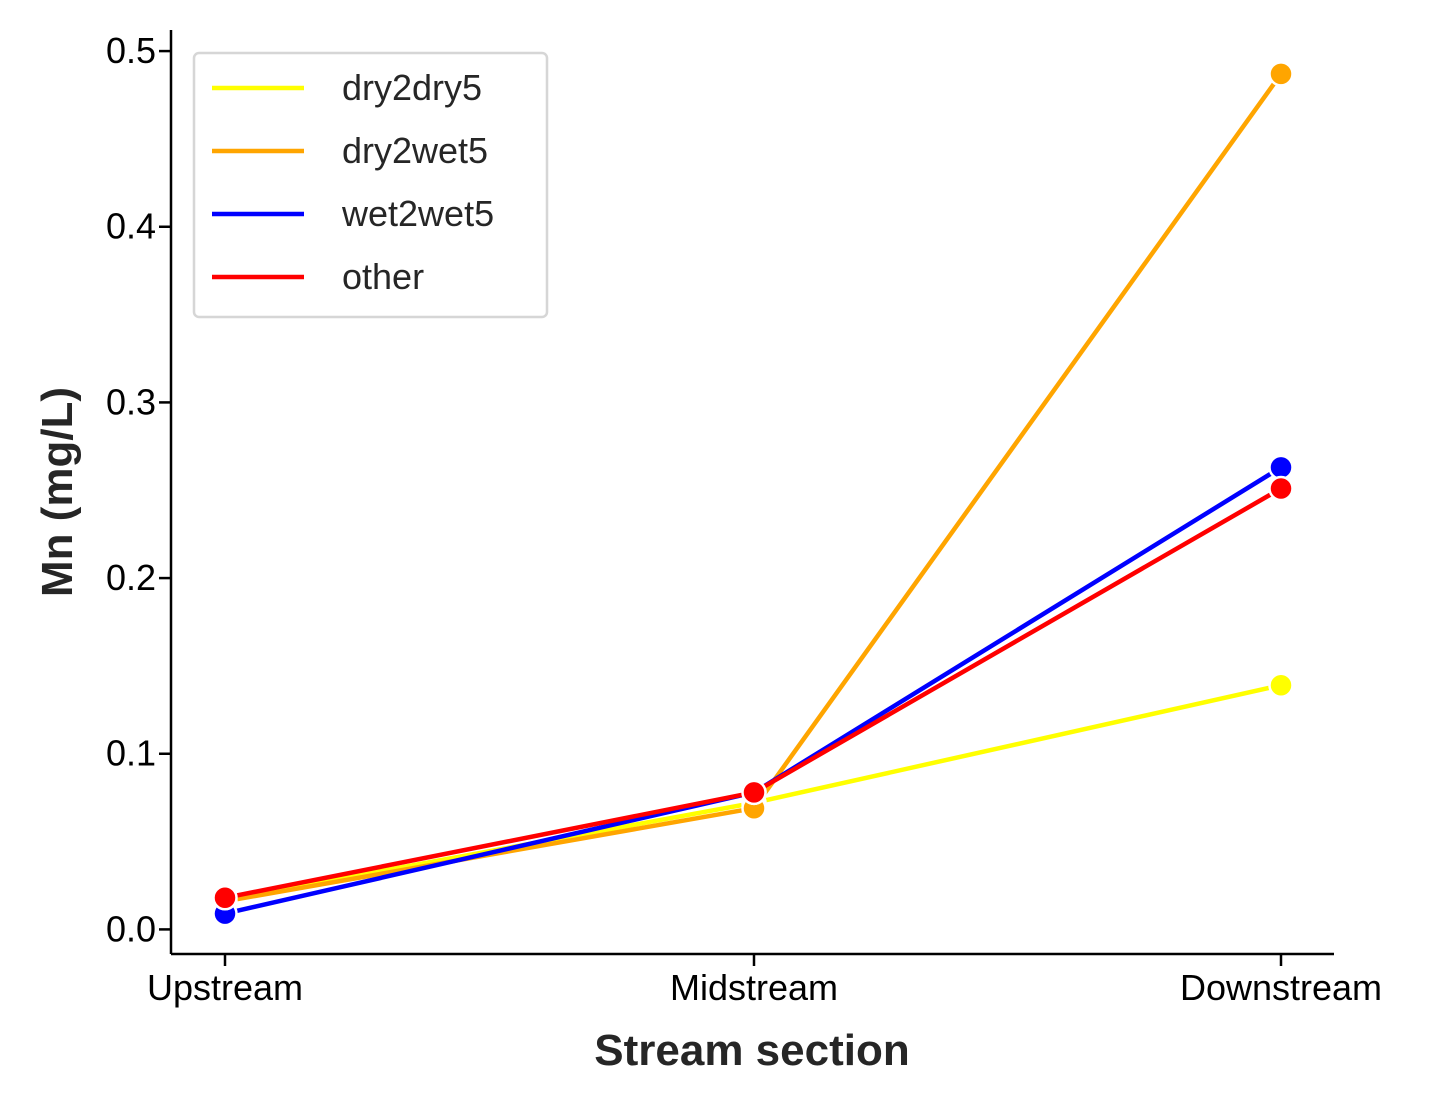 The height and width of the screenshot is (1105, 1430). I want to click on x-tick-label: Upstream, so click(225, 987).